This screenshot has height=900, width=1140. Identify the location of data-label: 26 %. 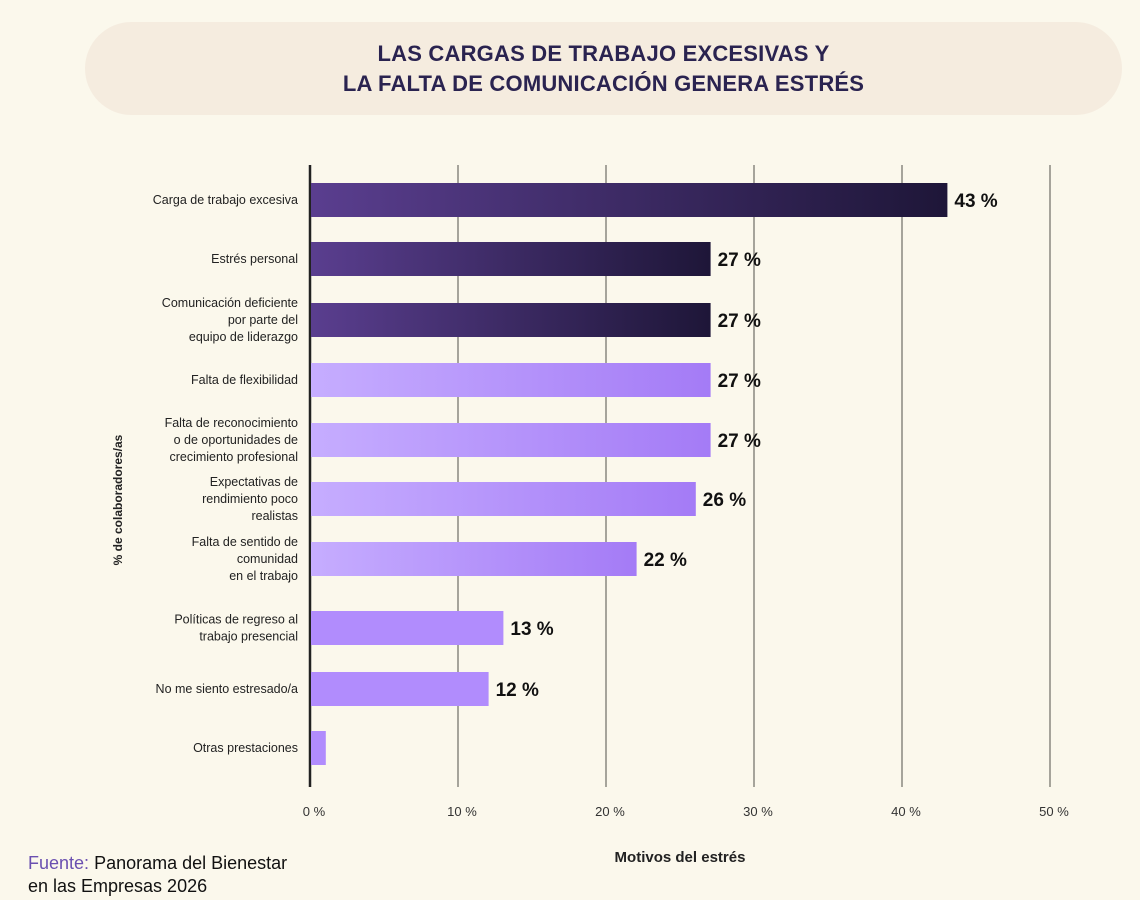
(724, 500).